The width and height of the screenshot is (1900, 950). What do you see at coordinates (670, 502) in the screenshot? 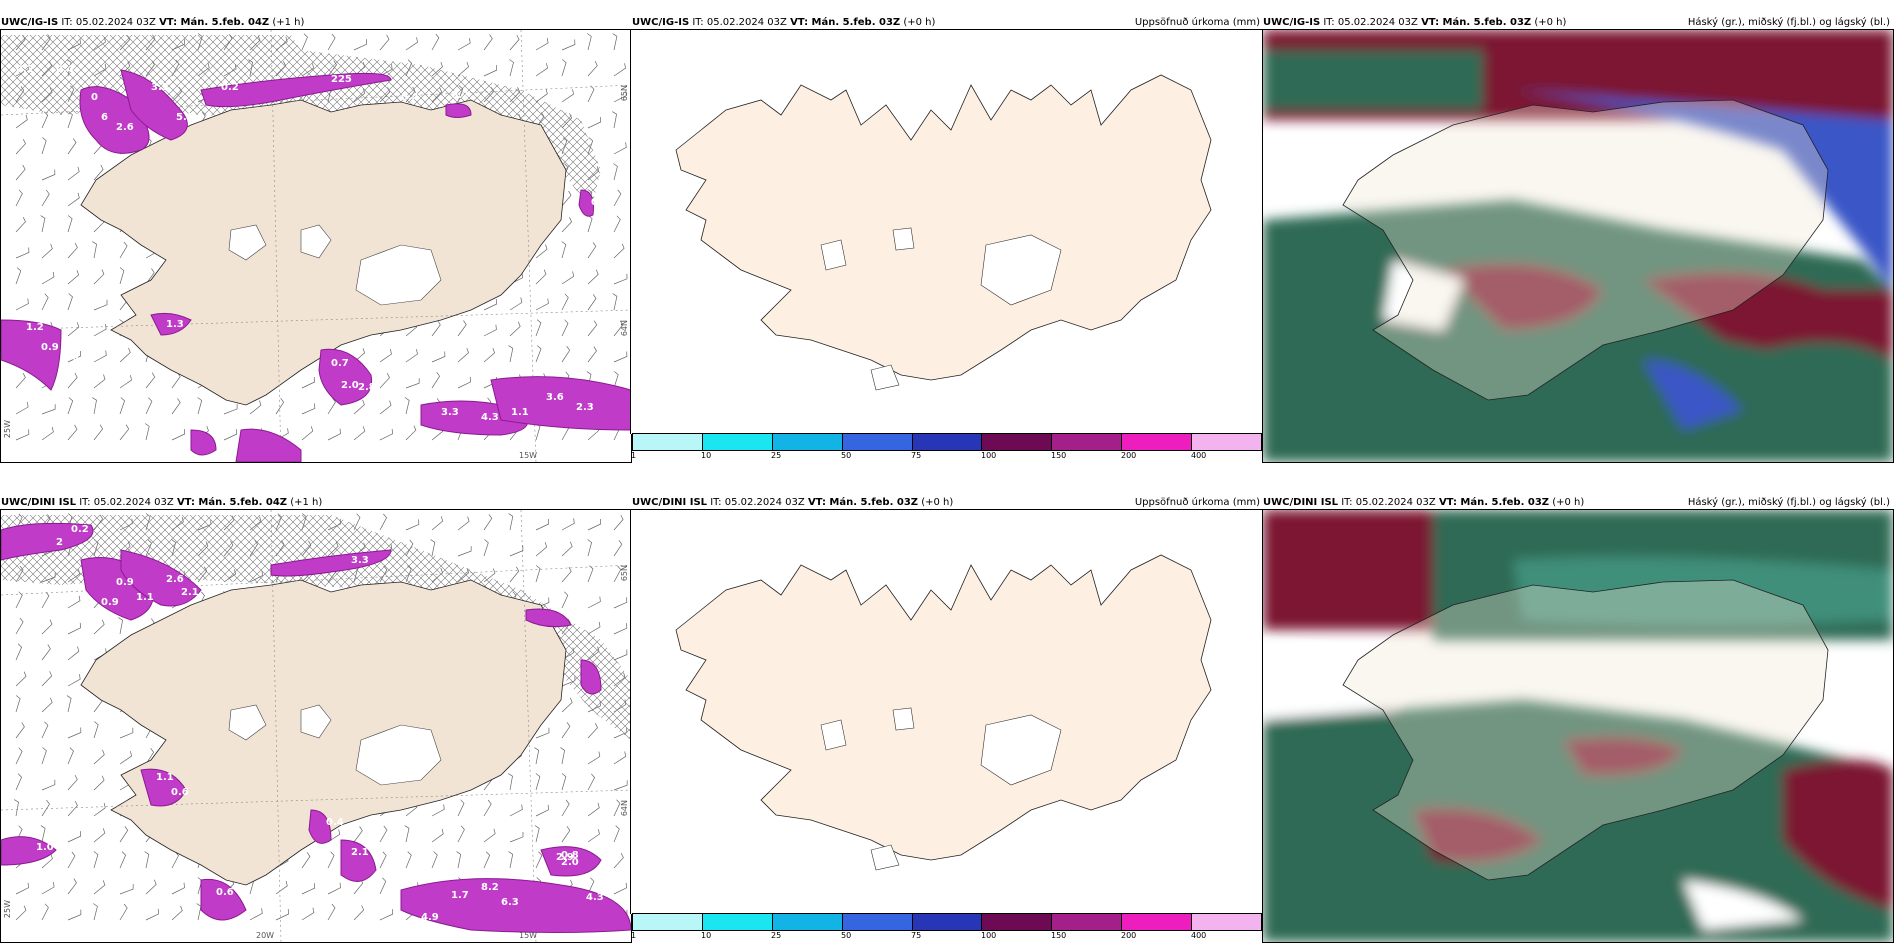
I see `model-name: UWC/DINI ISL` at bounding box center [670, 502].